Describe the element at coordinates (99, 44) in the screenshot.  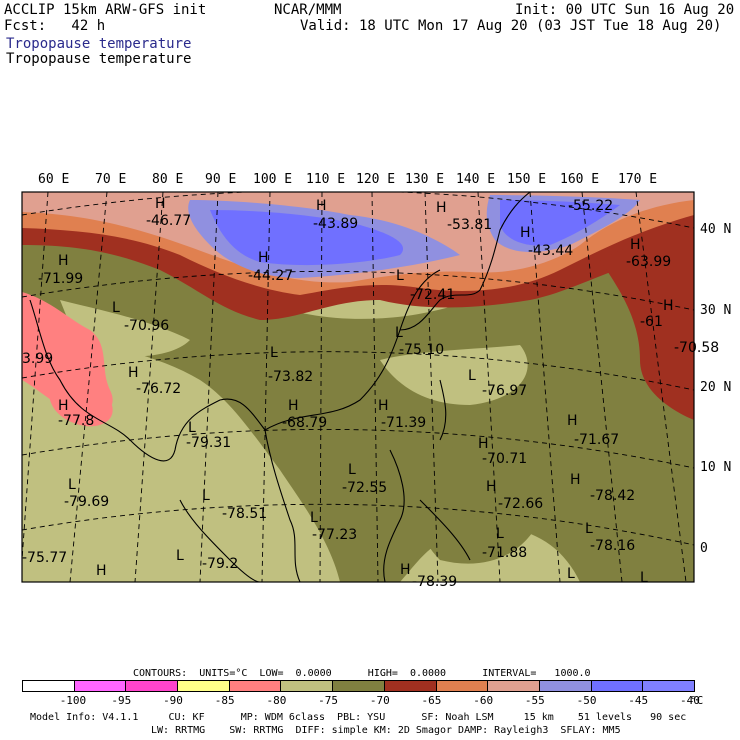
I see `field-title-fill: Tropopause temperature` at that location.